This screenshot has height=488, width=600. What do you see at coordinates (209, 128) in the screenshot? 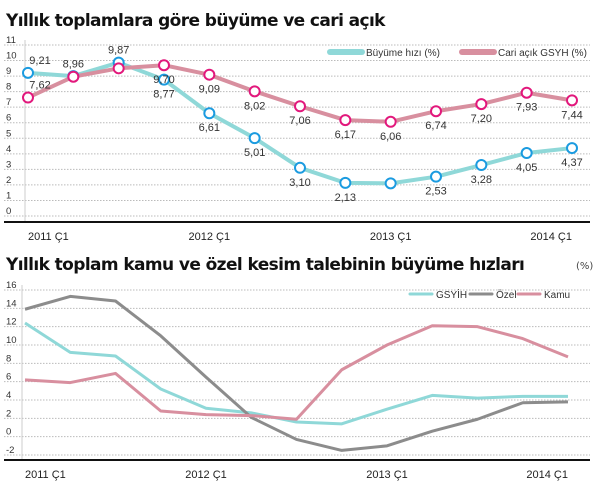
I see `chart-1-data-label: 6,61` at bounding box center [209, 128].